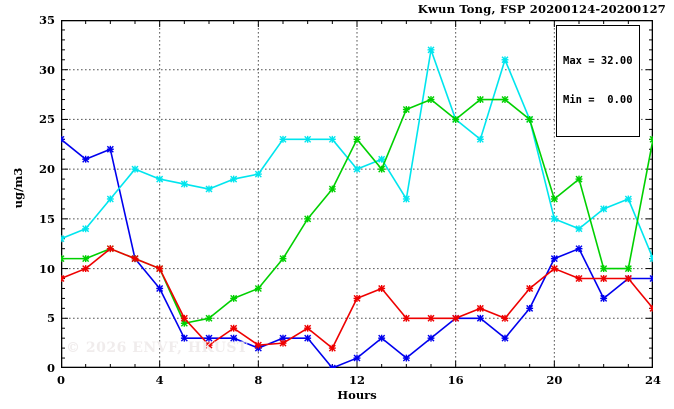  Describe the element at coordinates (50, 368) in the screenshot. I see `y-tick-label: 0` at that location.